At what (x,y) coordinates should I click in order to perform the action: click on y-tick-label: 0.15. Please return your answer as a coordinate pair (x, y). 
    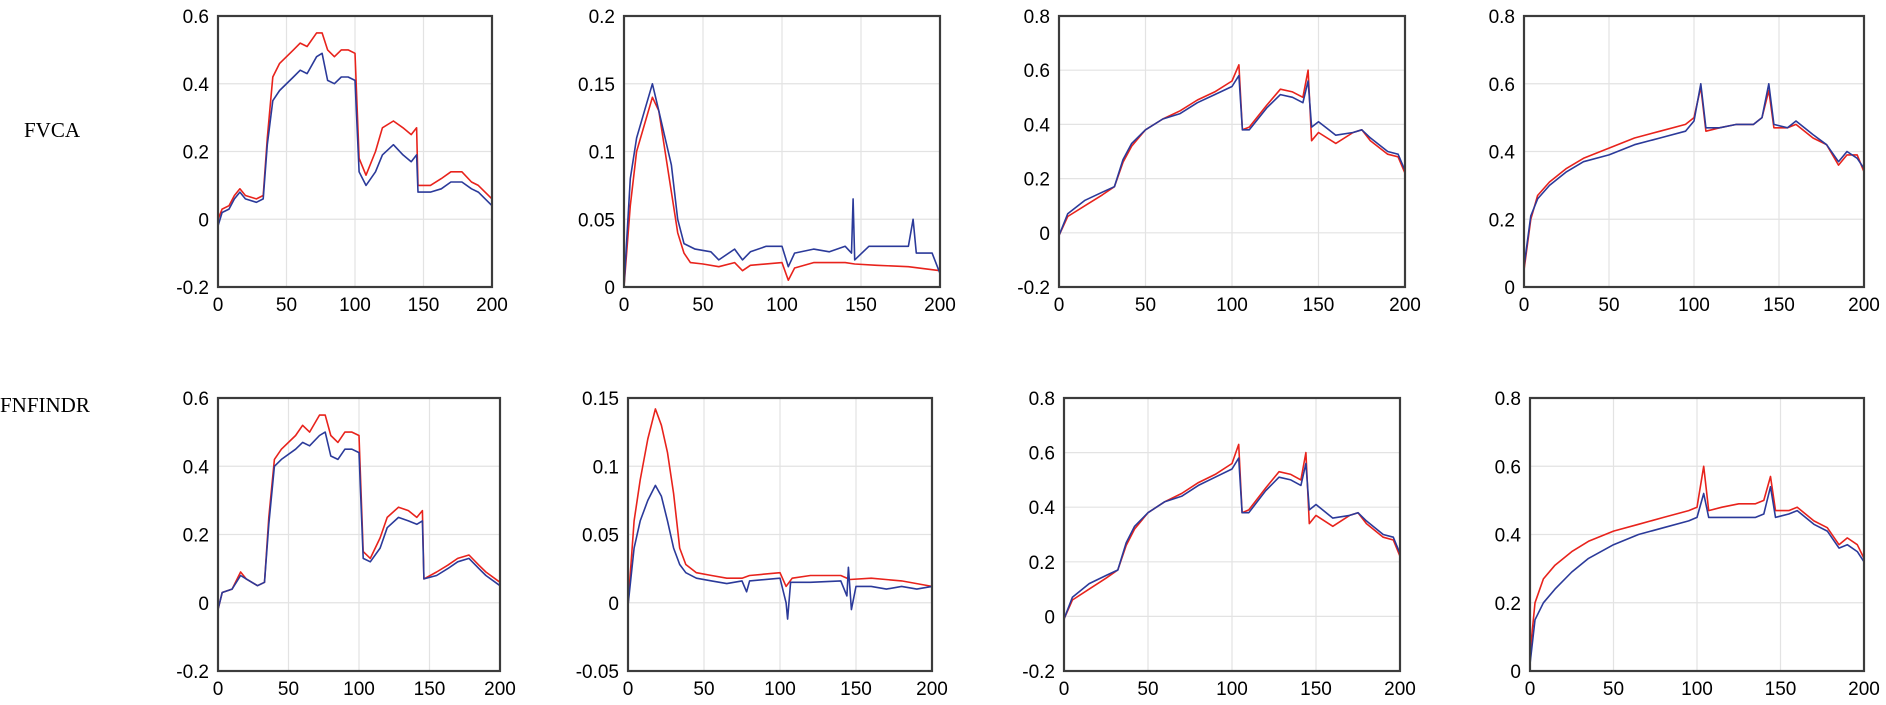
    Looking at the image, I should click on (600, 399).